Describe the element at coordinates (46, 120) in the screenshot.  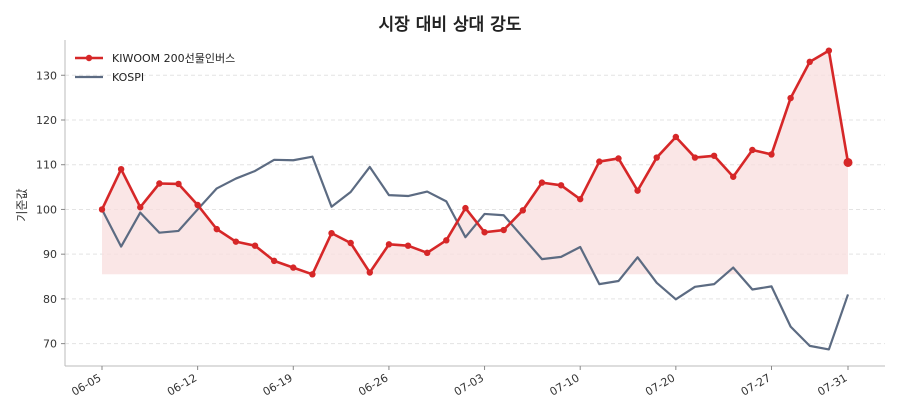
I see `y-tick-label: 120` at that location.